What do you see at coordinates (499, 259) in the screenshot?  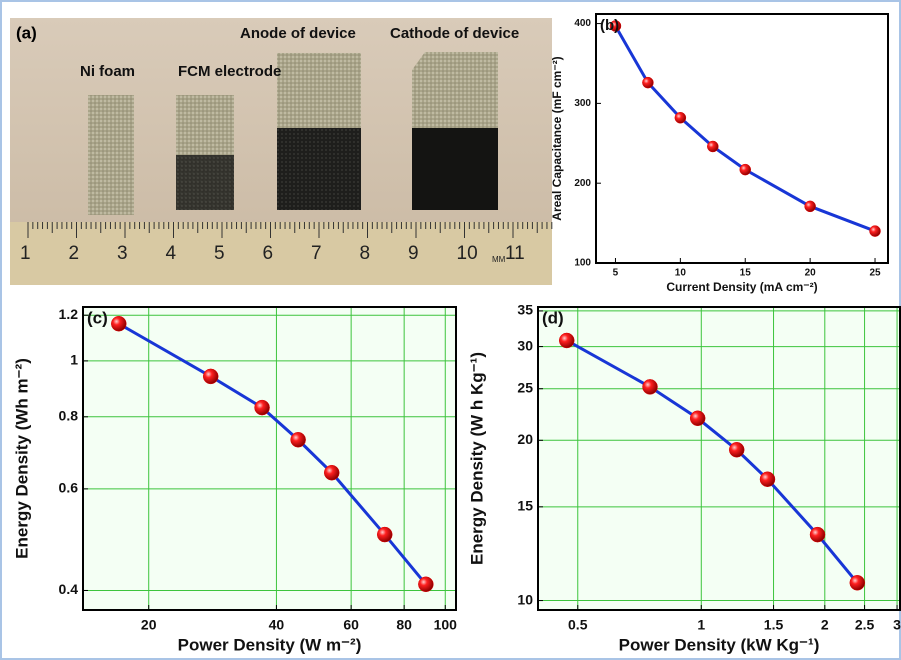 I see `ruler-unit: MM` at bounding box center [499, 259].